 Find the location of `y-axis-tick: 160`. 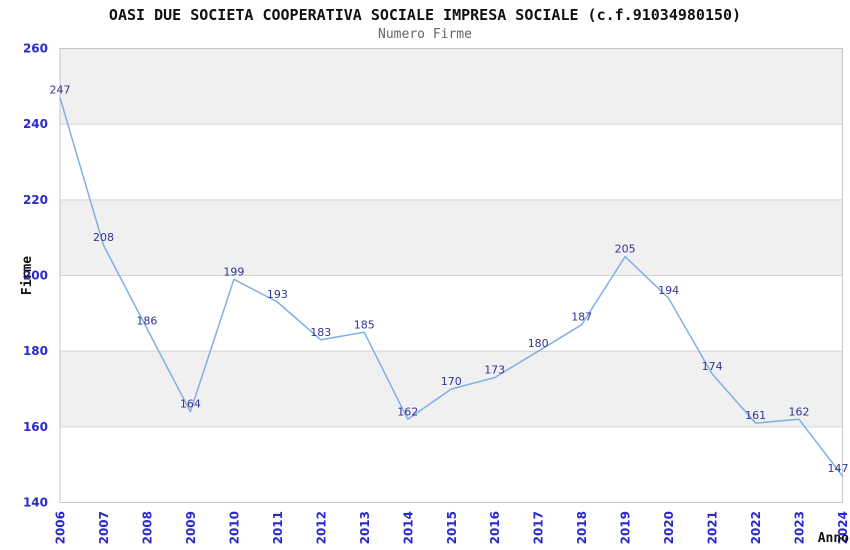

y-axis-tick: 160 is located at coordinates (35, 427).